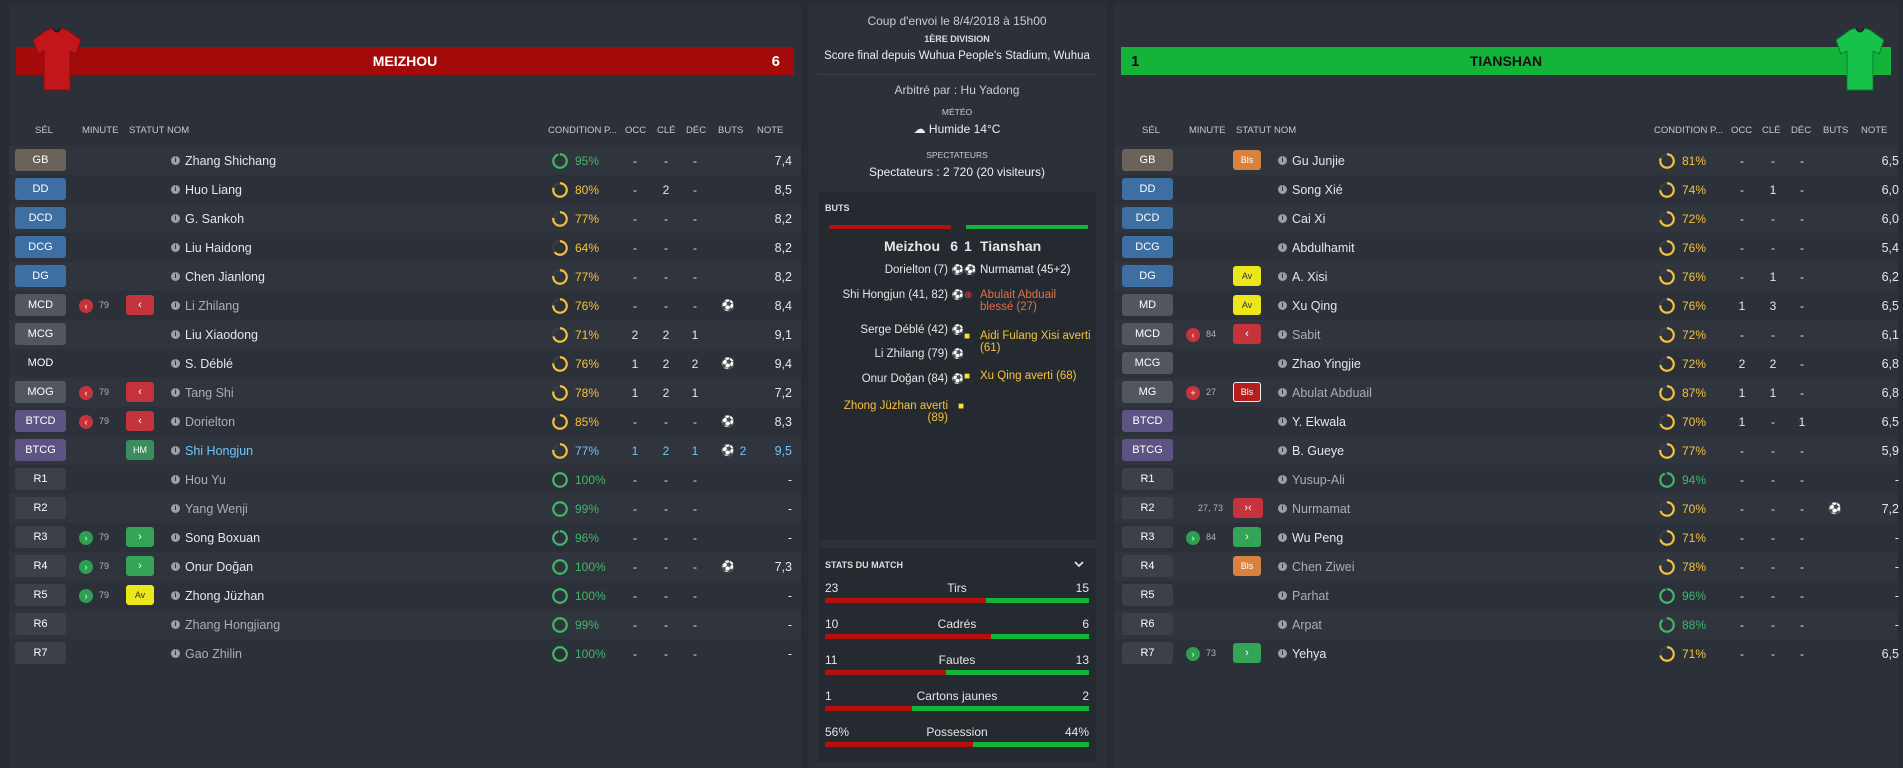  What do you see at coordinates (405, 276) in the screenshot?
I see `player-row: DG i Chen Jianlong 77% - - - 8,2` at bounding box center [405, 276].